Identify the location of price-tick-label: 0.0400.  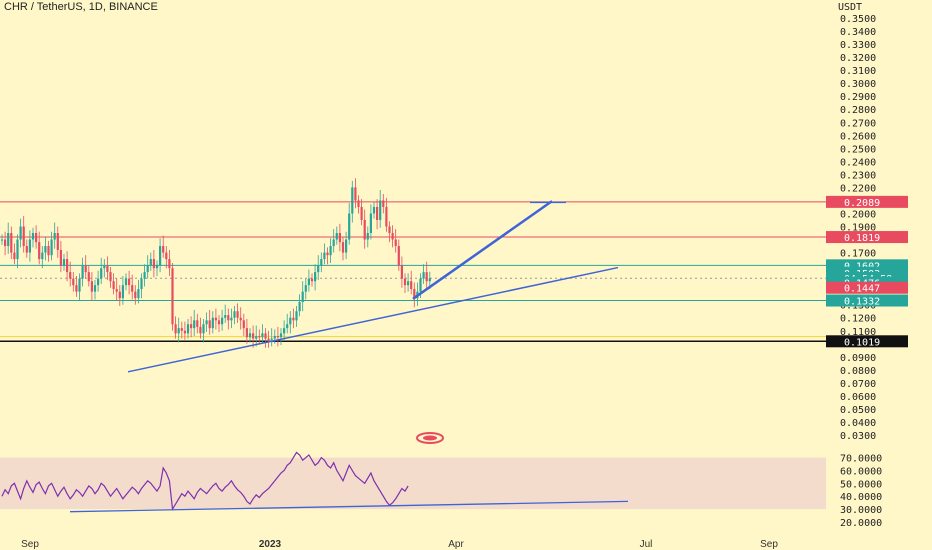
(858, 423).